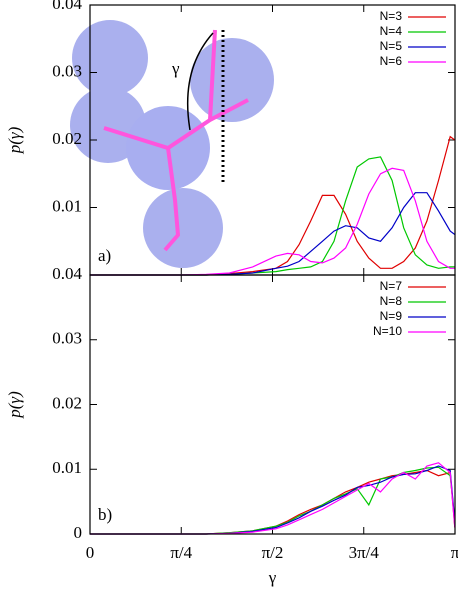 This screenshot has width=458, height=591. What do you see at coordinates (90, 552) in the screenshot?
I see `x-tick-label: 0` at bounding box center [90, 552].